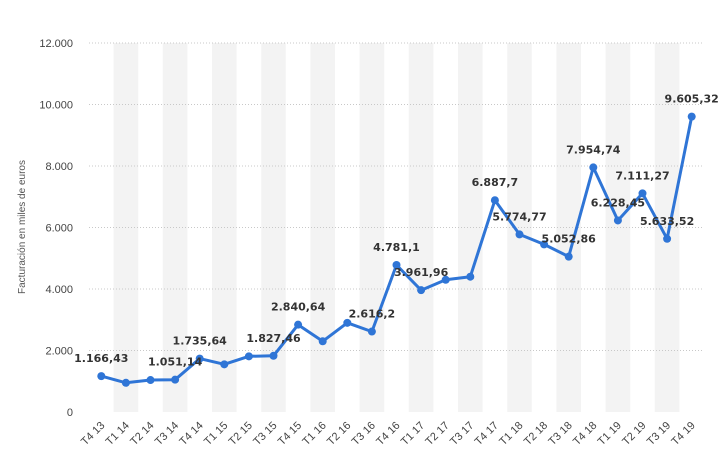 This screenshot has width=718, height=466. I want to click on data-label: 5.774,77, so click(519, 216).